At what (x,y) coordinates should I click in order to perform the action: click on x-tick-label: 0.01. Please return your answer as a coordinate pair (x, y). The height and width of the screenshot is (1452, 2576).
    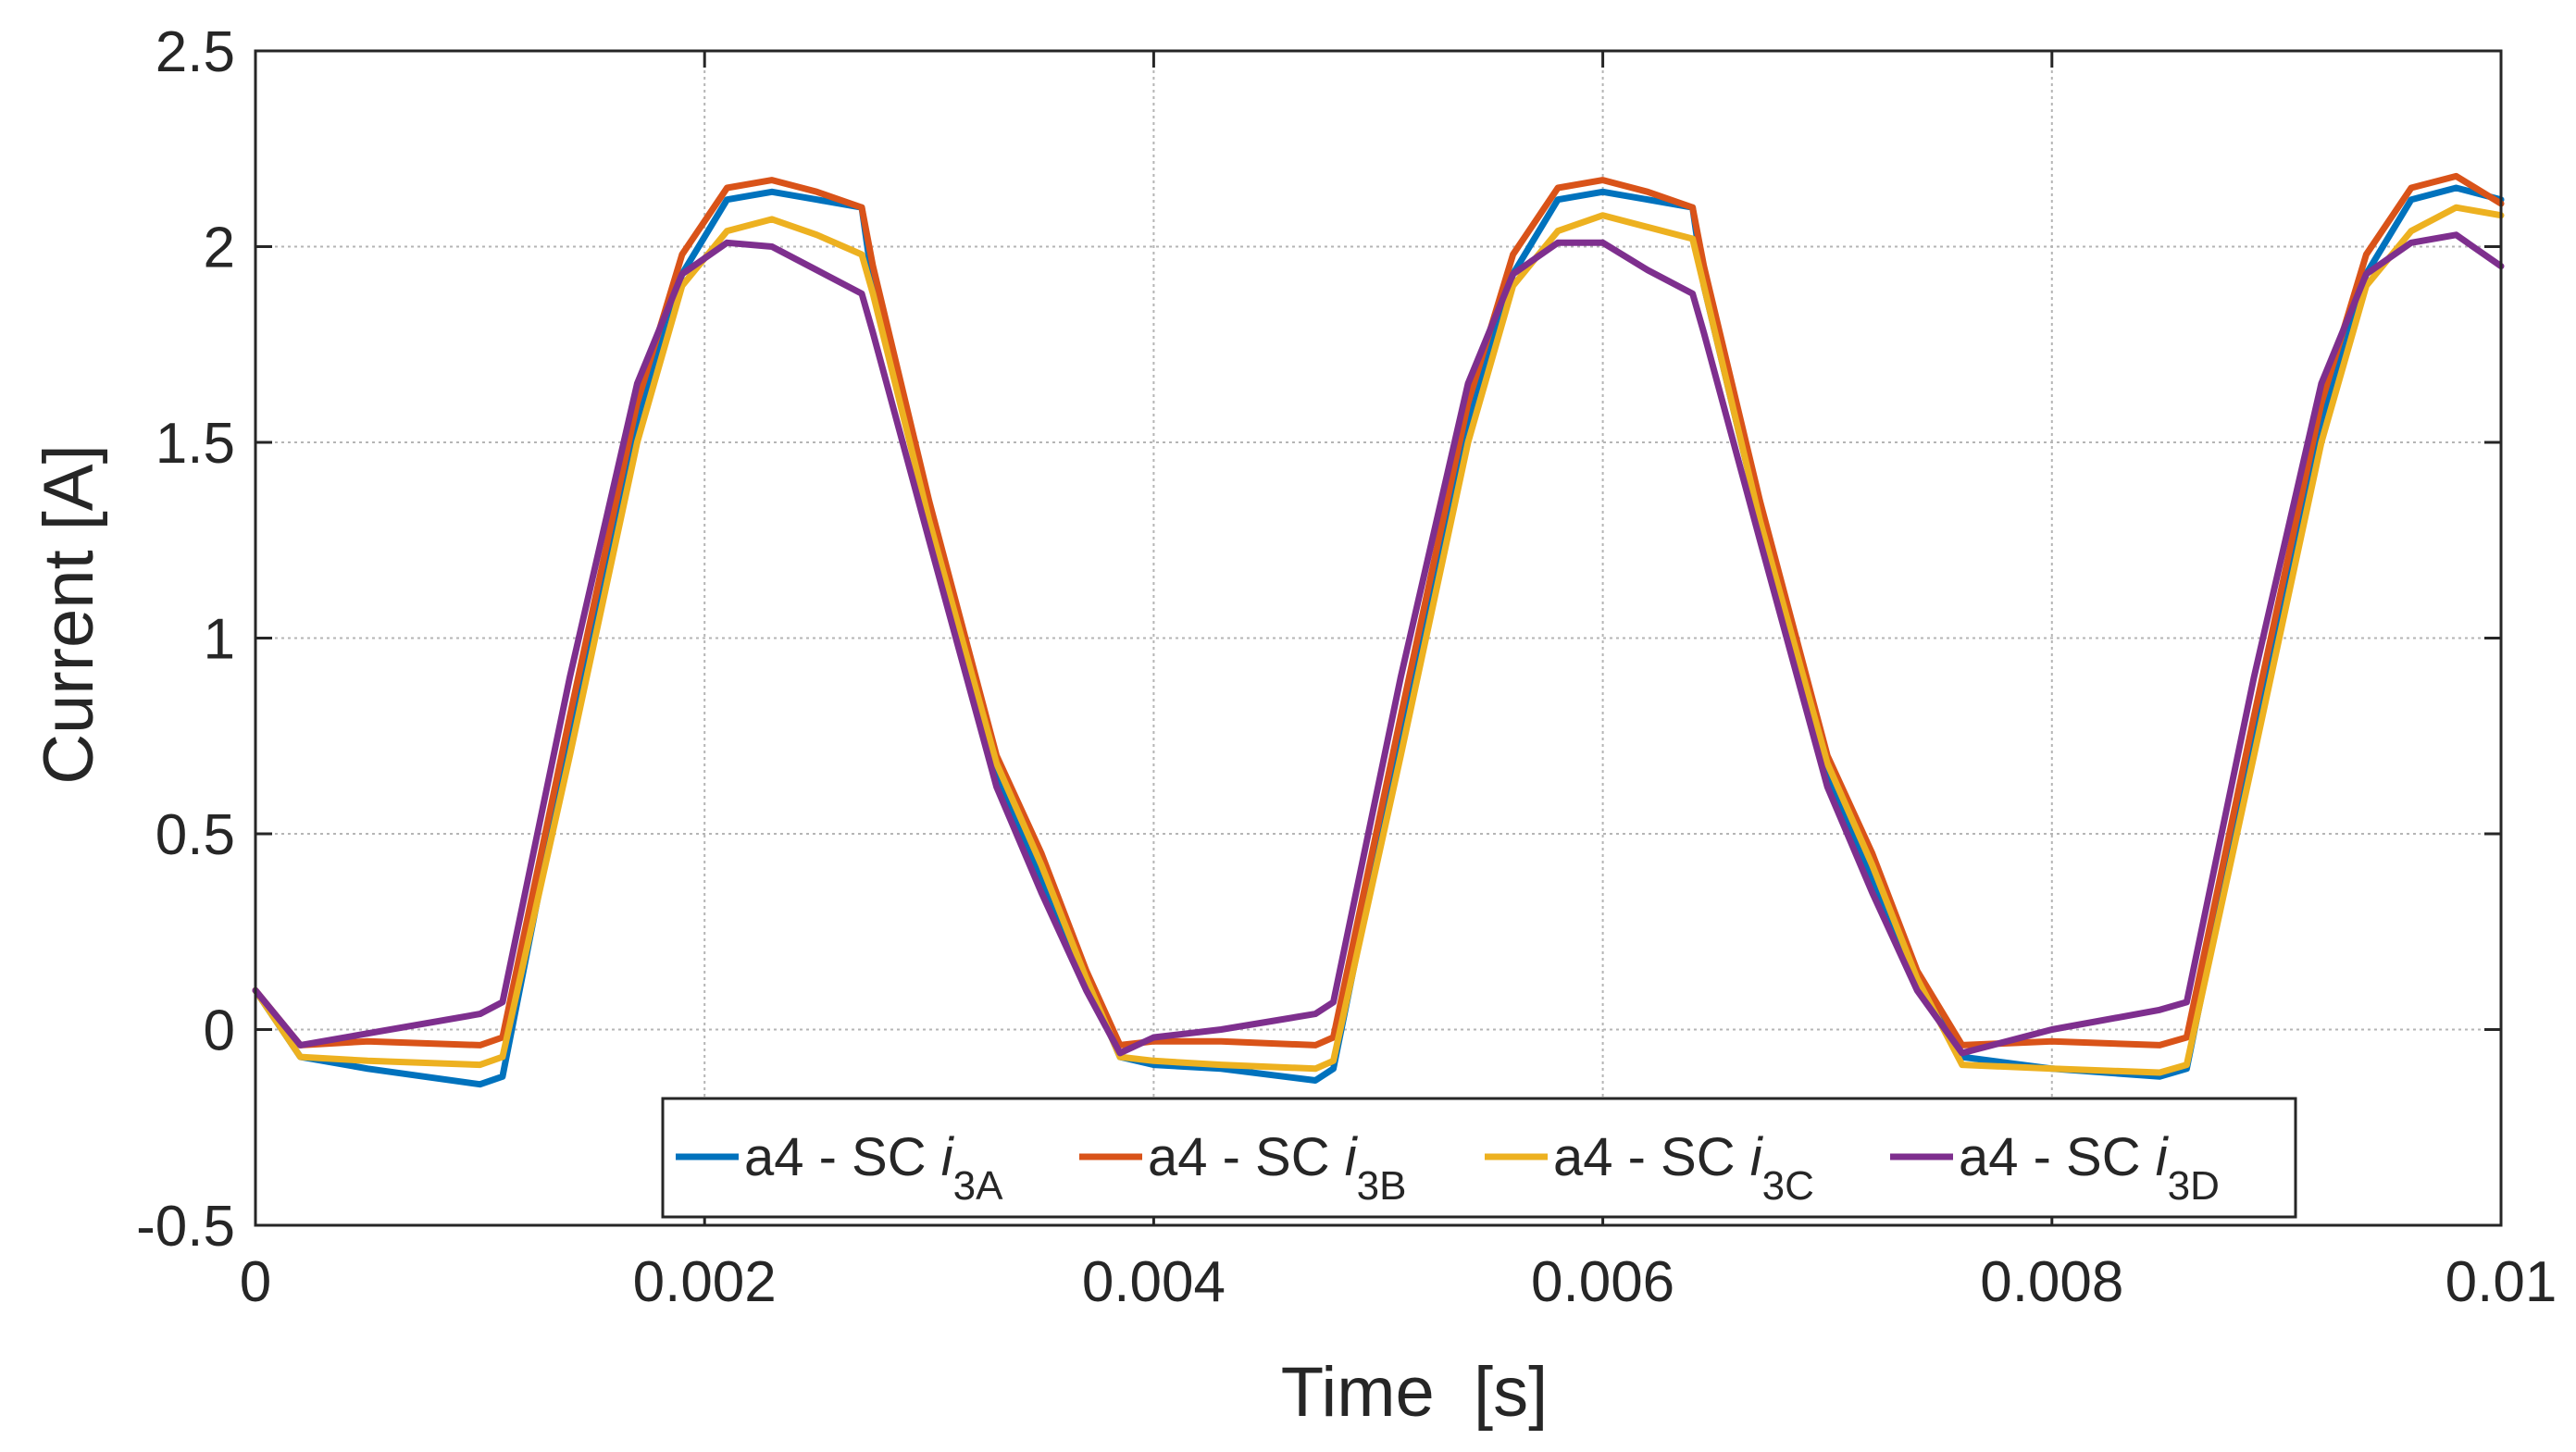
    Looking at the image, I should click on (2501, 1282).